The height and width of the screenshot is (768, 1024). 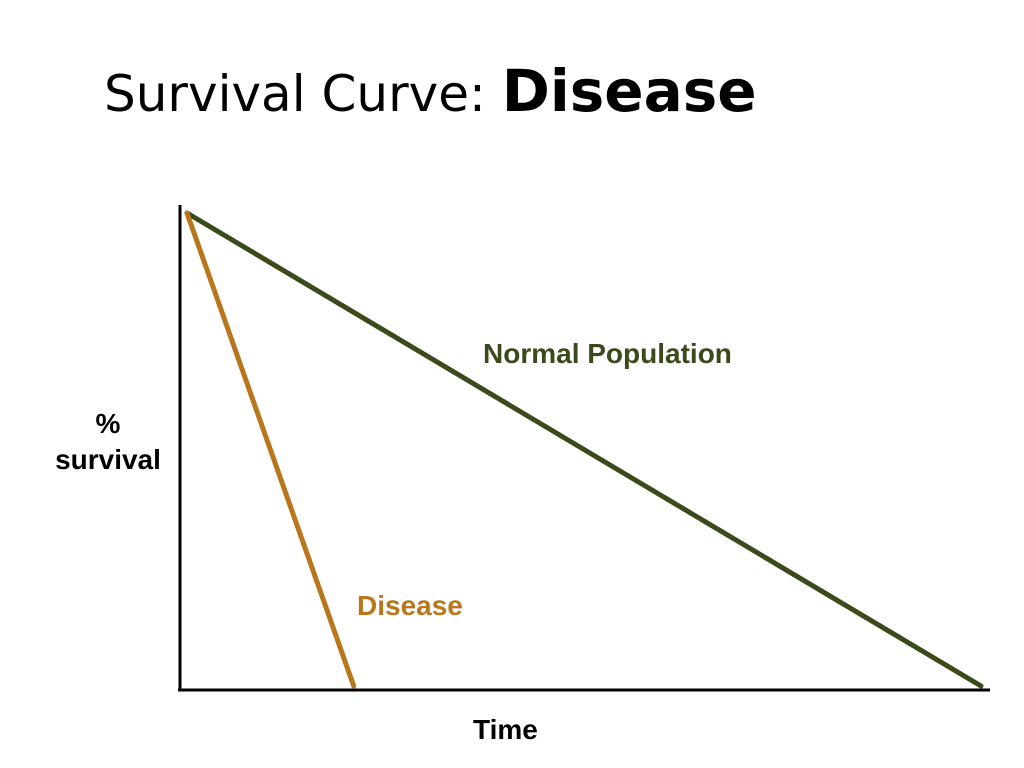 I want to click on y-axis-label: % survival, so click(x=108, y=442).